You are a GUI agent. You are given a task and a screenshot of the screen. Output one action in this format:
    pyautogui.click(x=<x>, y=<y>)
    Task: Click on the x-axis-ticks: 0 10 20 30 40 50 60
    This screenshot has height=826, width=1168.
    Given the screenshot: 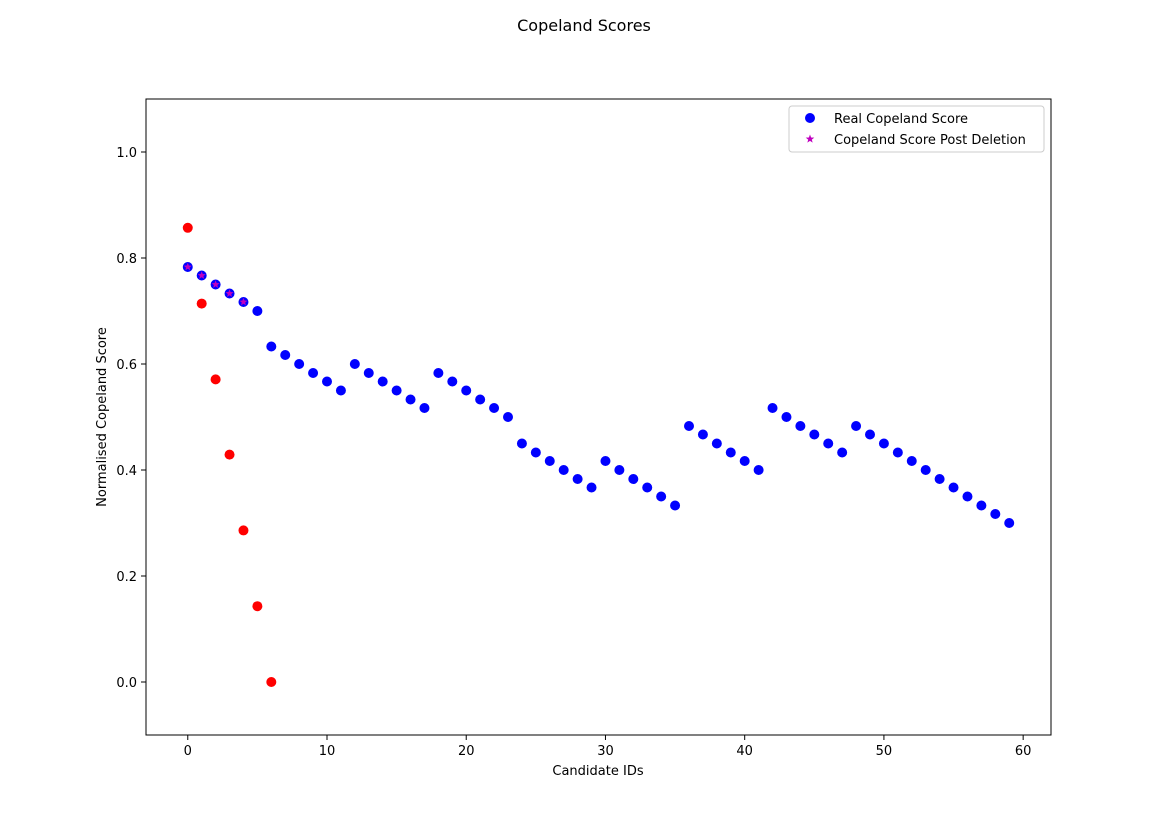 What is the action you would take?
    pyautogui.click(x=608, y=747)
    